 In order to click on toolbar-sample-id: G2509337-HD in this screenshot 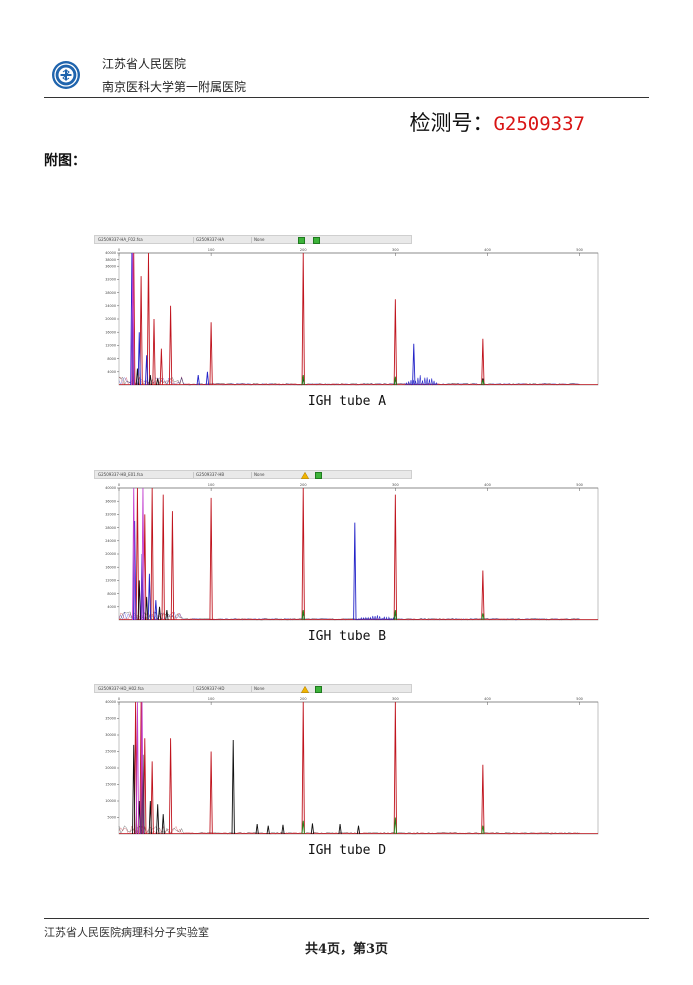, I will do `click(220, 689)`.